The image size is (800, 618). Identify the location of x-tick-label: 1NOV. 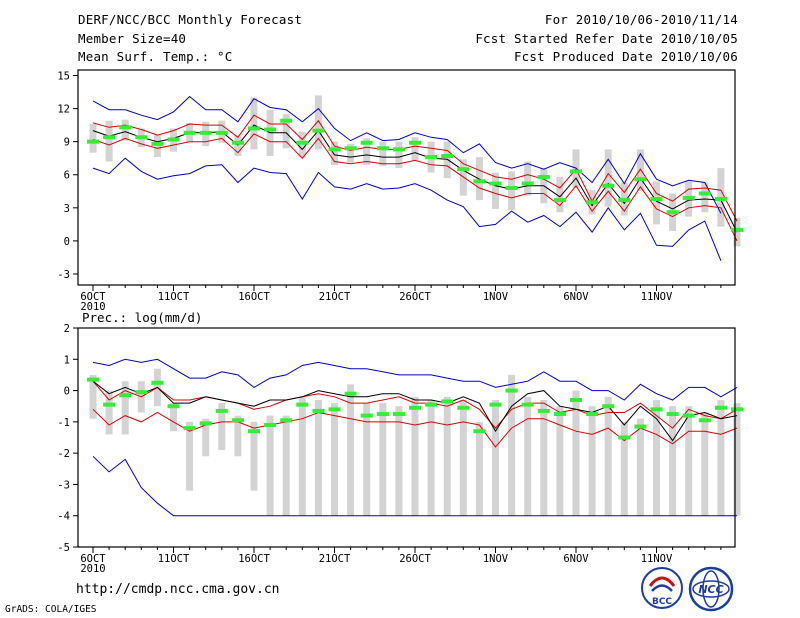
(496, 297).